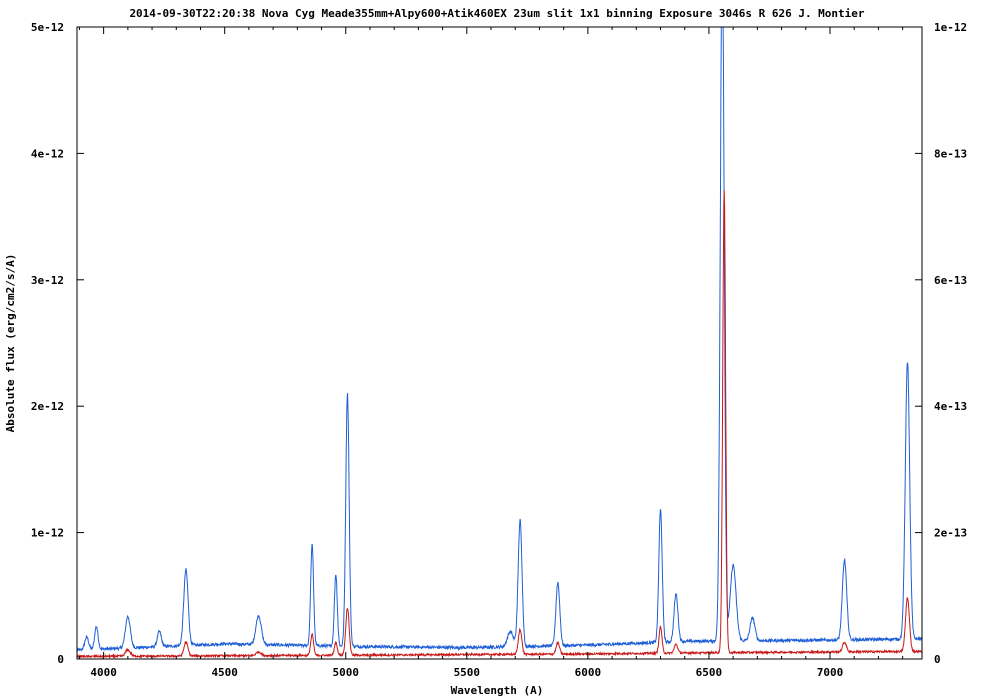  What do you see at coordinates (10, 343) in the screenshot?
I see `y-axis-label: Absolute flux (erg/cm2/s/A)` at bounding box center [10, 343].